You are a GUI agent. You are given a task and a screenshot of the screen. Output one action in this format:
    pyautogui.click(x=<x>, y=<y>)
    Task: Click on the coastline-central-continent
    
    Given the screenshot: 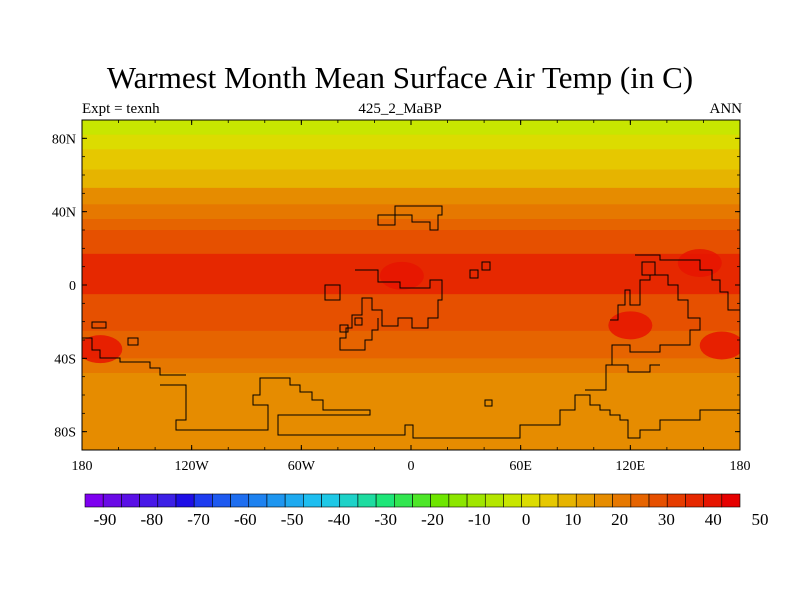 What is the action you would take?
    pyautogui.click(x=391, y=310)
    